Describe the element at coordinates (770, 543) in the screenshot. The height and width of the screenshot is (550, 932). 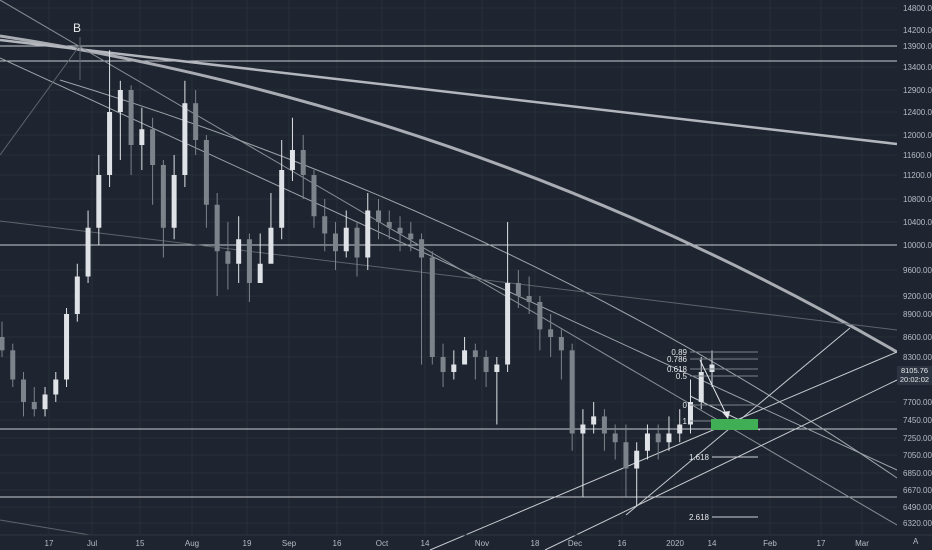
I see `time-tick: Feb` at that location.